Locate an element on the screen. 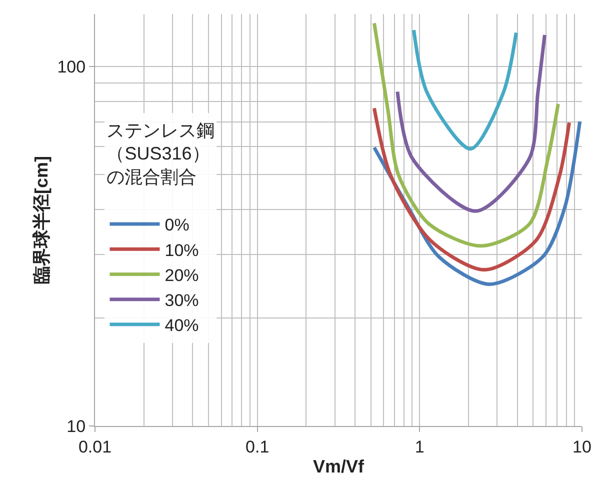 This screenshot has width=604, height=485. legend-label: 20% is located at coordinates (181, 275).